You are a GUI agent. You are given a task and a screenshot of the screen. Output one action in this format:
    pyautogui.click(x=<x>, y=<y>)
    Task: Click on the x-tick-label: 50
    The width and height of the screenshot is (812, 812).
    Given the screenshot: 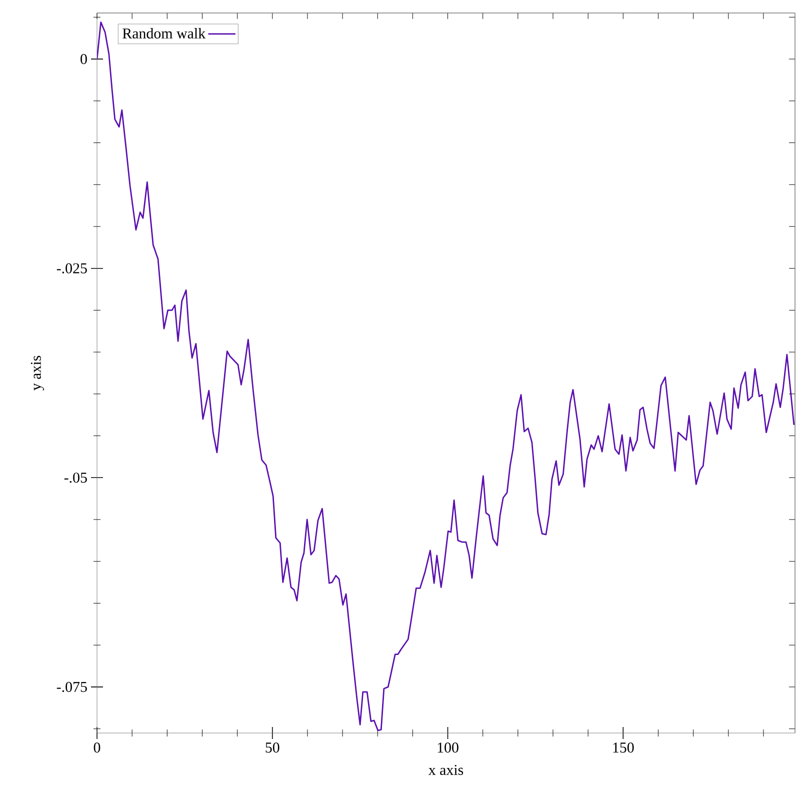 What is the action you would take?
    pyautogui.click(x=273, y=747)
    